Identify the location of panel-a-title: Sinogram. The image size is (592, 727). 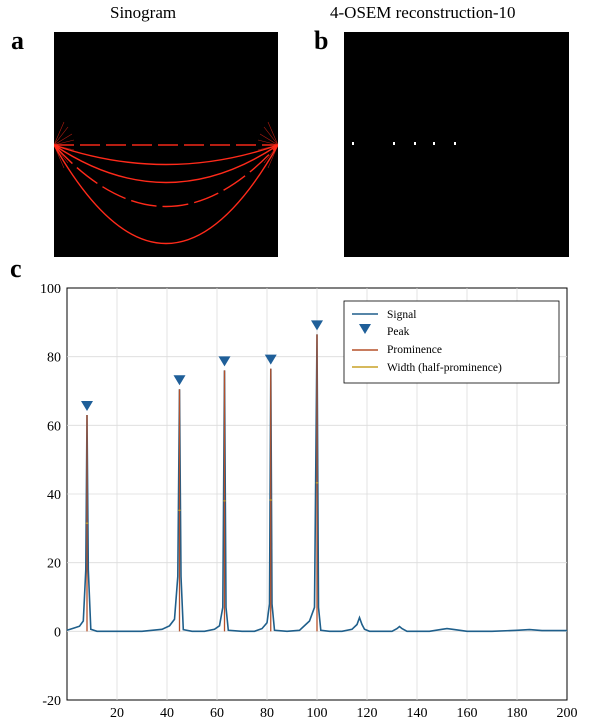
(143, 12).